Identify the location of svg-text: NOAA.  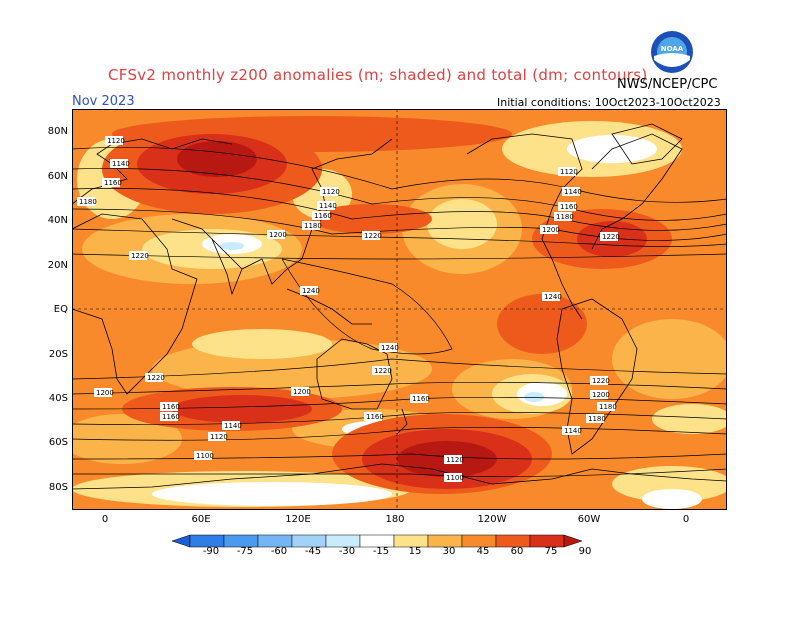
(672, 49).